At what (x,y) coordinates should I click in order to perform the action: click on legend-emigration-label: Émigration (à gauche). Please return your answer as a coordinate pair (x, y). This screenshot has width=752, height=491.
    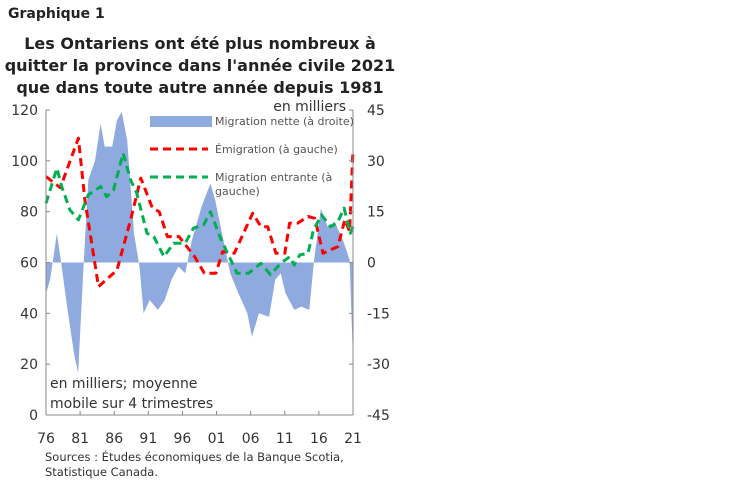
    Looking at the image, I should click on (276, 149).